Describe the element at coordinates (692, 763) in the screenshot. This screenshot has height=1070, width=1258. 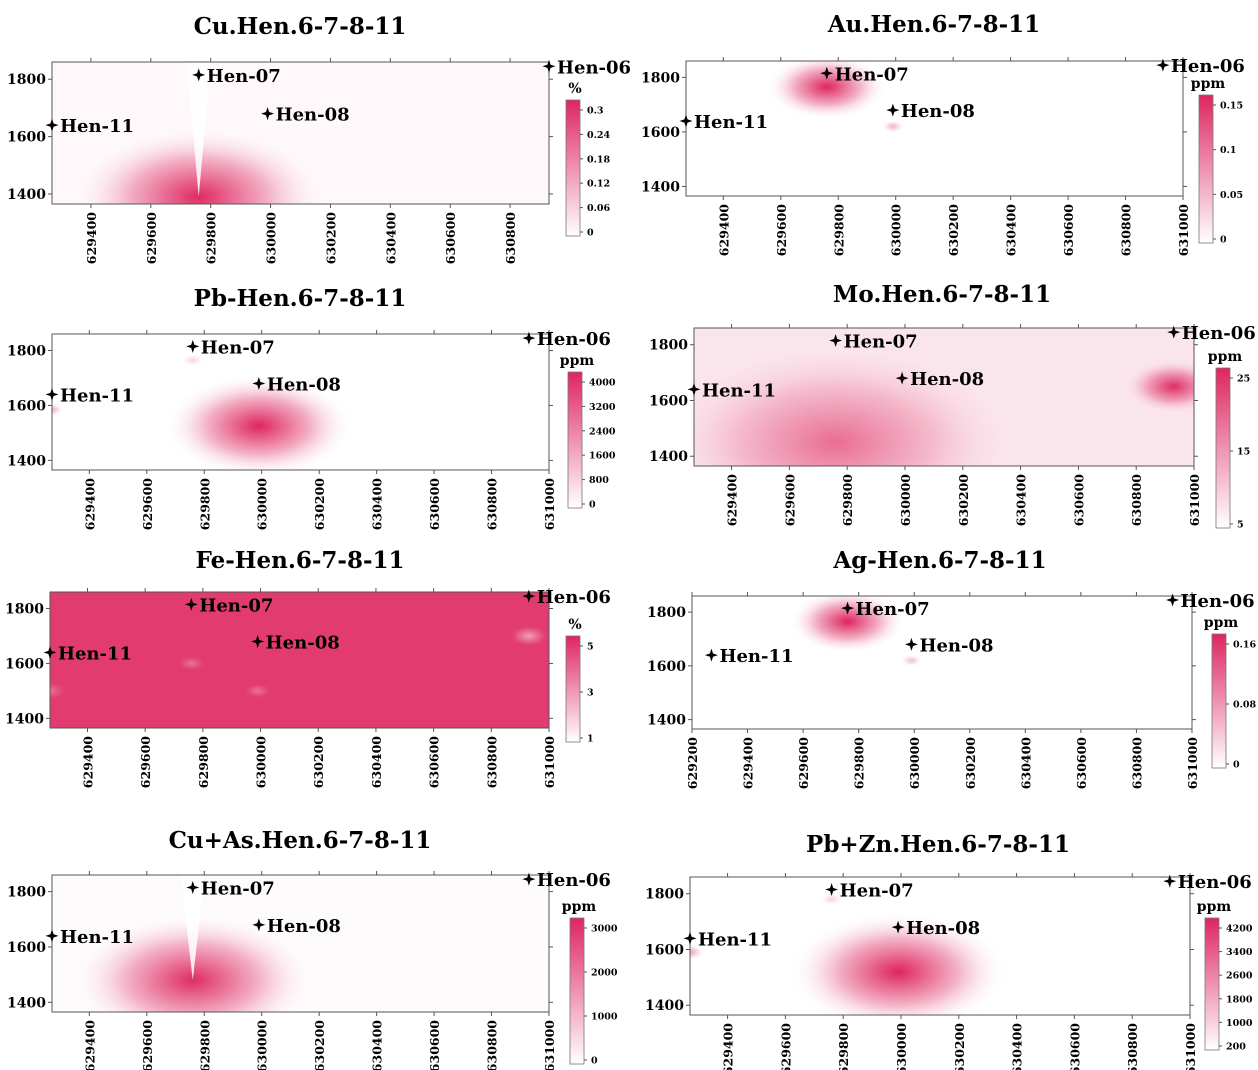
I see `x-tick-label: 629200` at that location.